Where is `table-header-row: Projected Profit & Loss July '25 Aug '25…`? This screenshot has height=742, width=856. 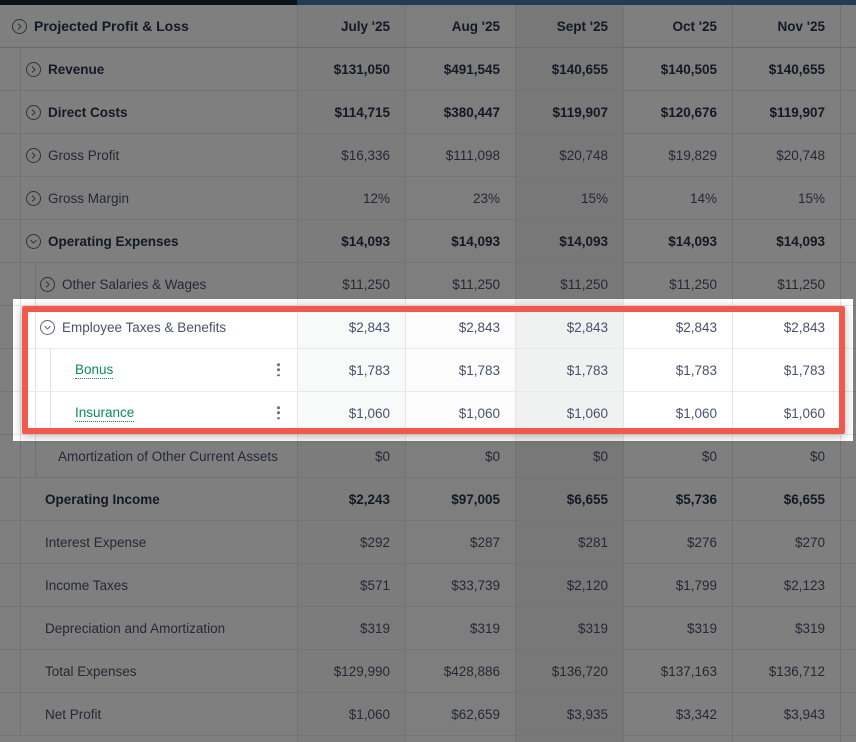 table-header-row: Projected Profit & Loss July '25 Aug '25… is located at coordinates (428, 26).